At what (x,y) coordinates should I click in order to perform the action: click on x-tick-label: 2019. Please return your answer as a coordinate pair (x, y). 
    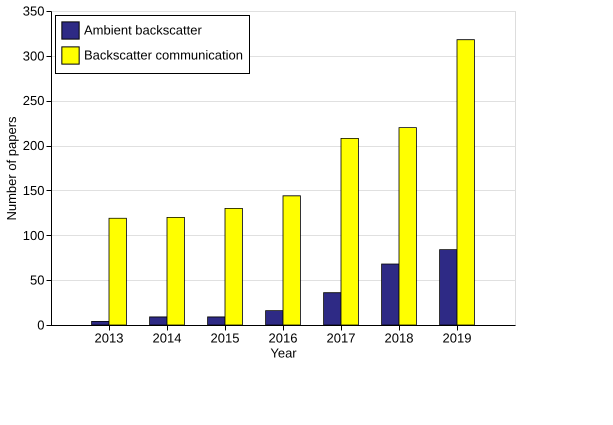
    Looking at the image, I should click on (457, 338).